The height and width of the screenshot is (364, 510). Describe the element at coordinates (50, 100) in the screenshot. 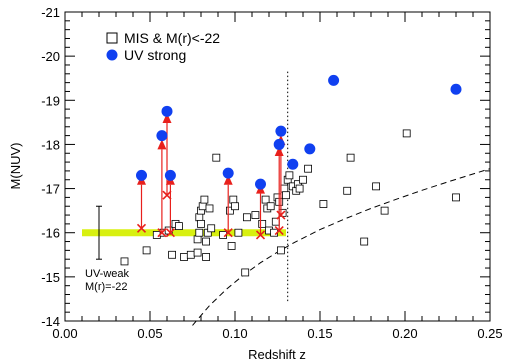

I see `y-tick-label: -19` at that location.